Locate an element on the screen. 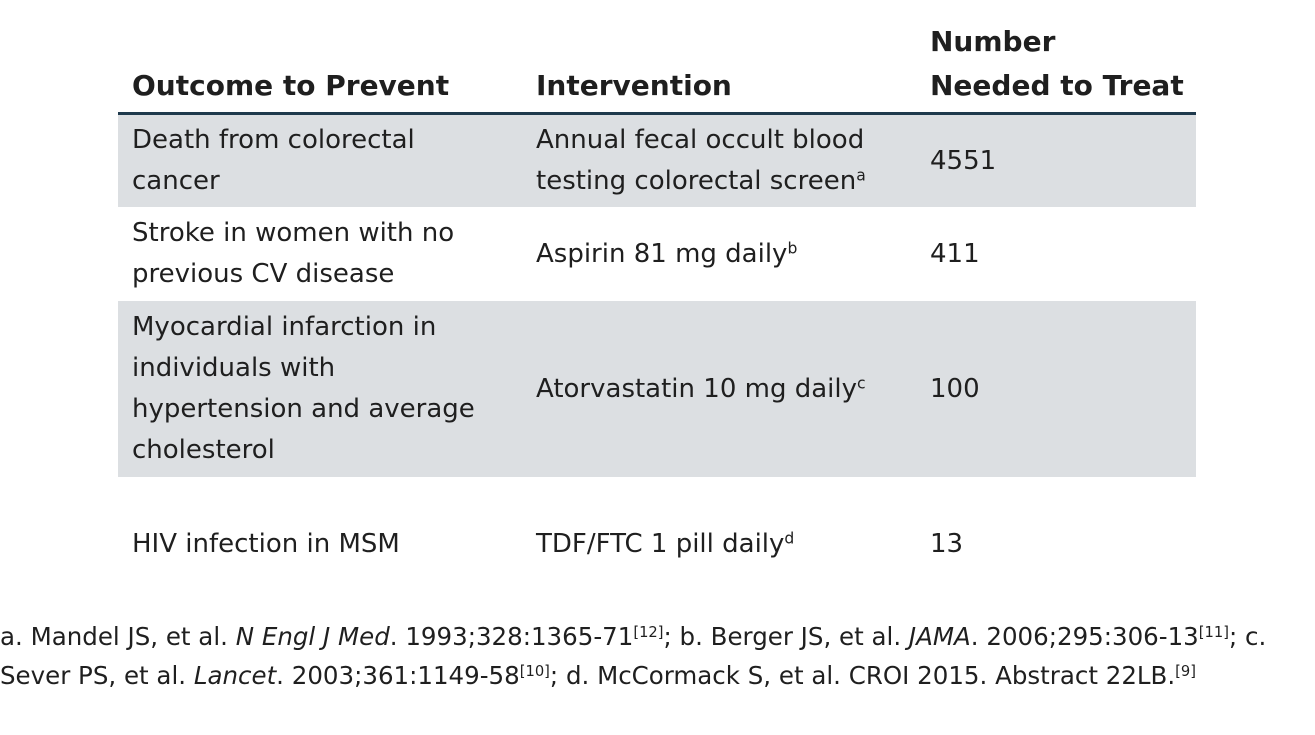  footnote-a-author: a. Mandel JS, et al. is located at coordinates (118, 636).